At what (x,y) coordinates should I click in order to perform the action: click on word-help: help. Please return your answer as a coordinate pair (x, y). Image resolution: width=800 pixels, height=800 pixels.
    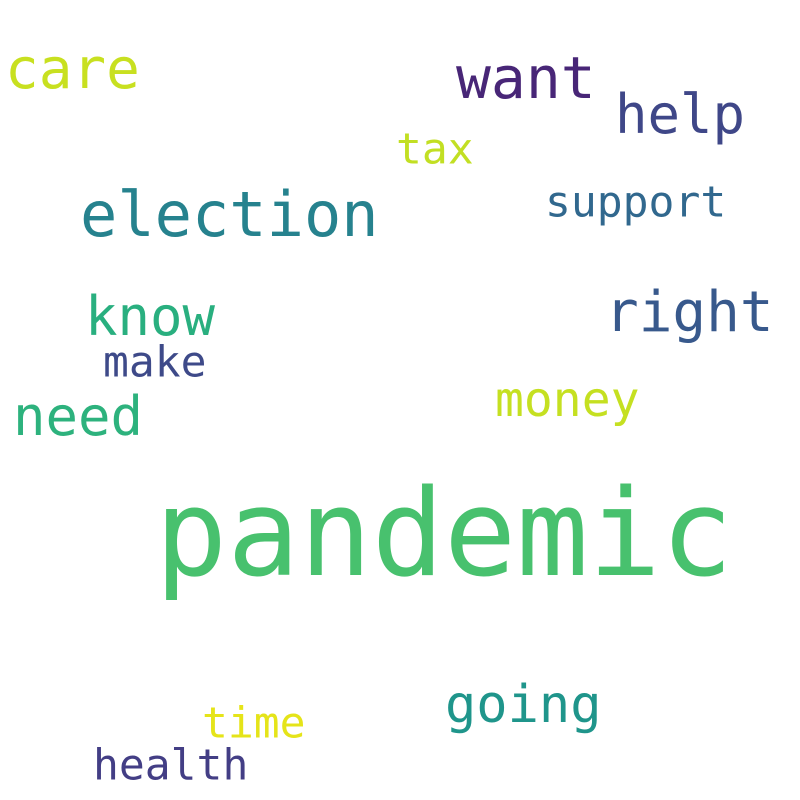
    Looking at the image, I should click on (680, 114).